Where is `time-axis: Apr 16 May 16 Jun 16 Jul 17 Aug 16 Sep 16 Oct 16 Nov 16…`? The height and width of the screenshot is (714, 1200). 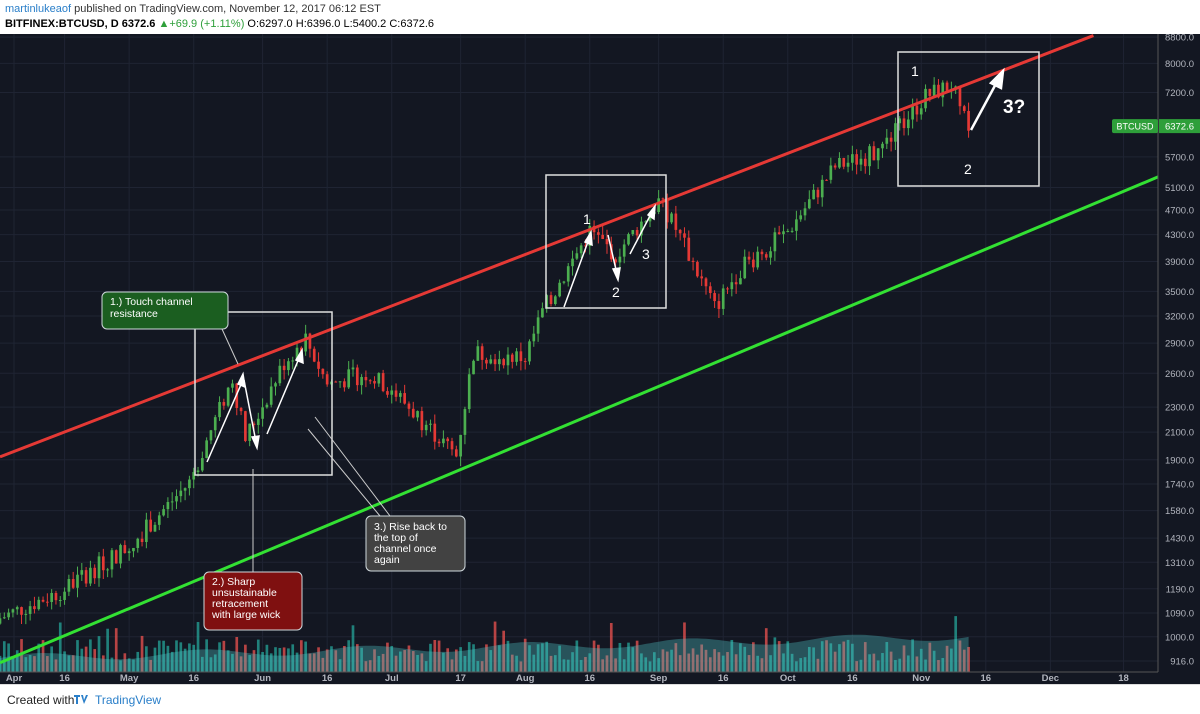 time-axis: Apr 16 May 16 Jun 16 Jul 17 Aug 16 Sep 16 Oct 16 Nov 16… is located at coordinates (600, 677).